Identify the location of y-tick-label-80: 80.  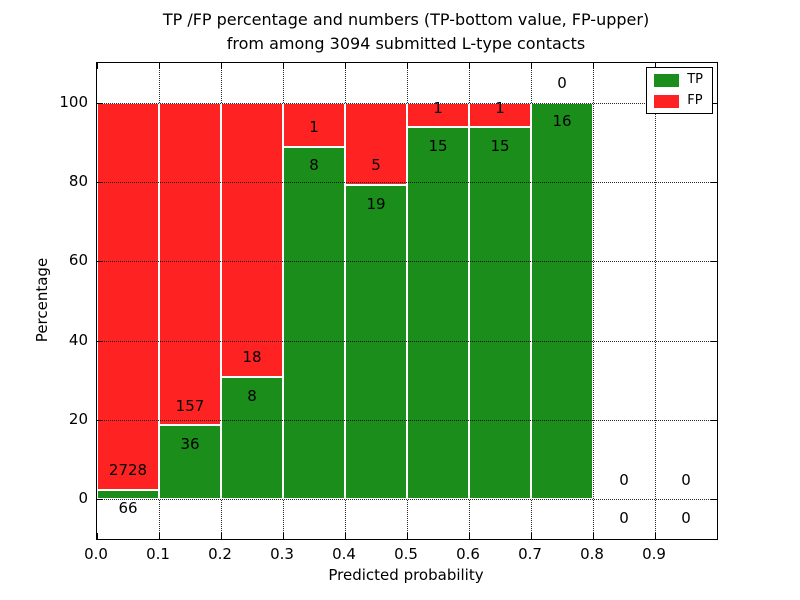
(78, 181).